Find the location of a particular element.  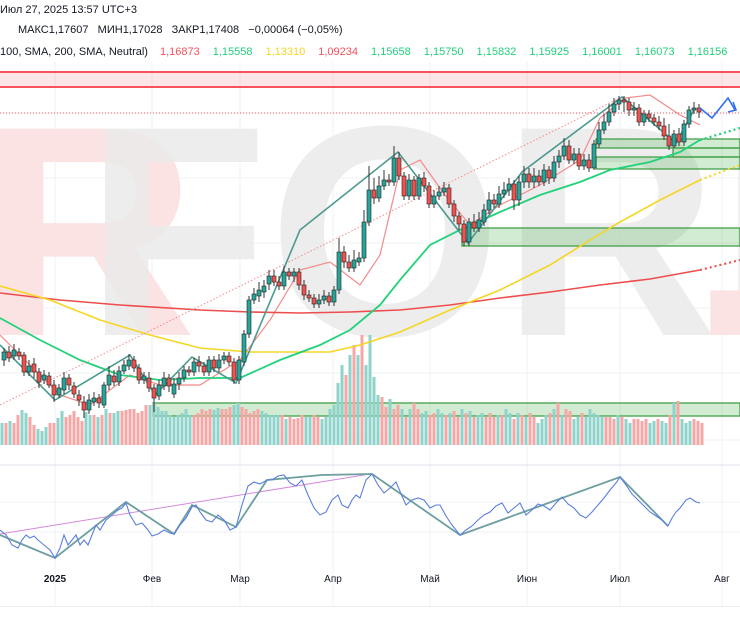

ma-value: 1,15925 is located at coordinates (549, 52).